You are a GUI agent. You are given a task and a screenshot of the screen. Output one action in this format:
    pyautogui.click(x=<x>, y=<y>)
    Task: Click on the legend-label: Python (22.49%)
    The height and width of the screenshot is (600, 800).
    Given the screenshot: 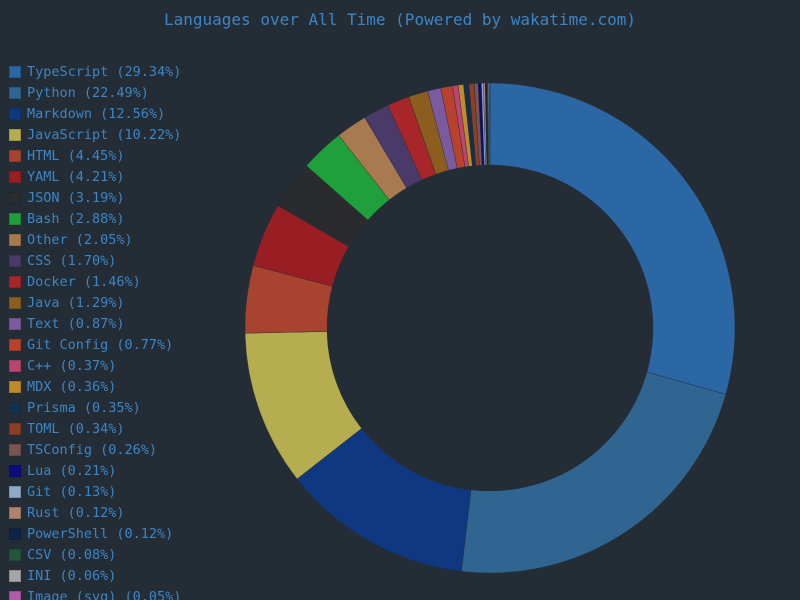 What is the action you would take?
    pyautogui.click(x=88, y=93)
    